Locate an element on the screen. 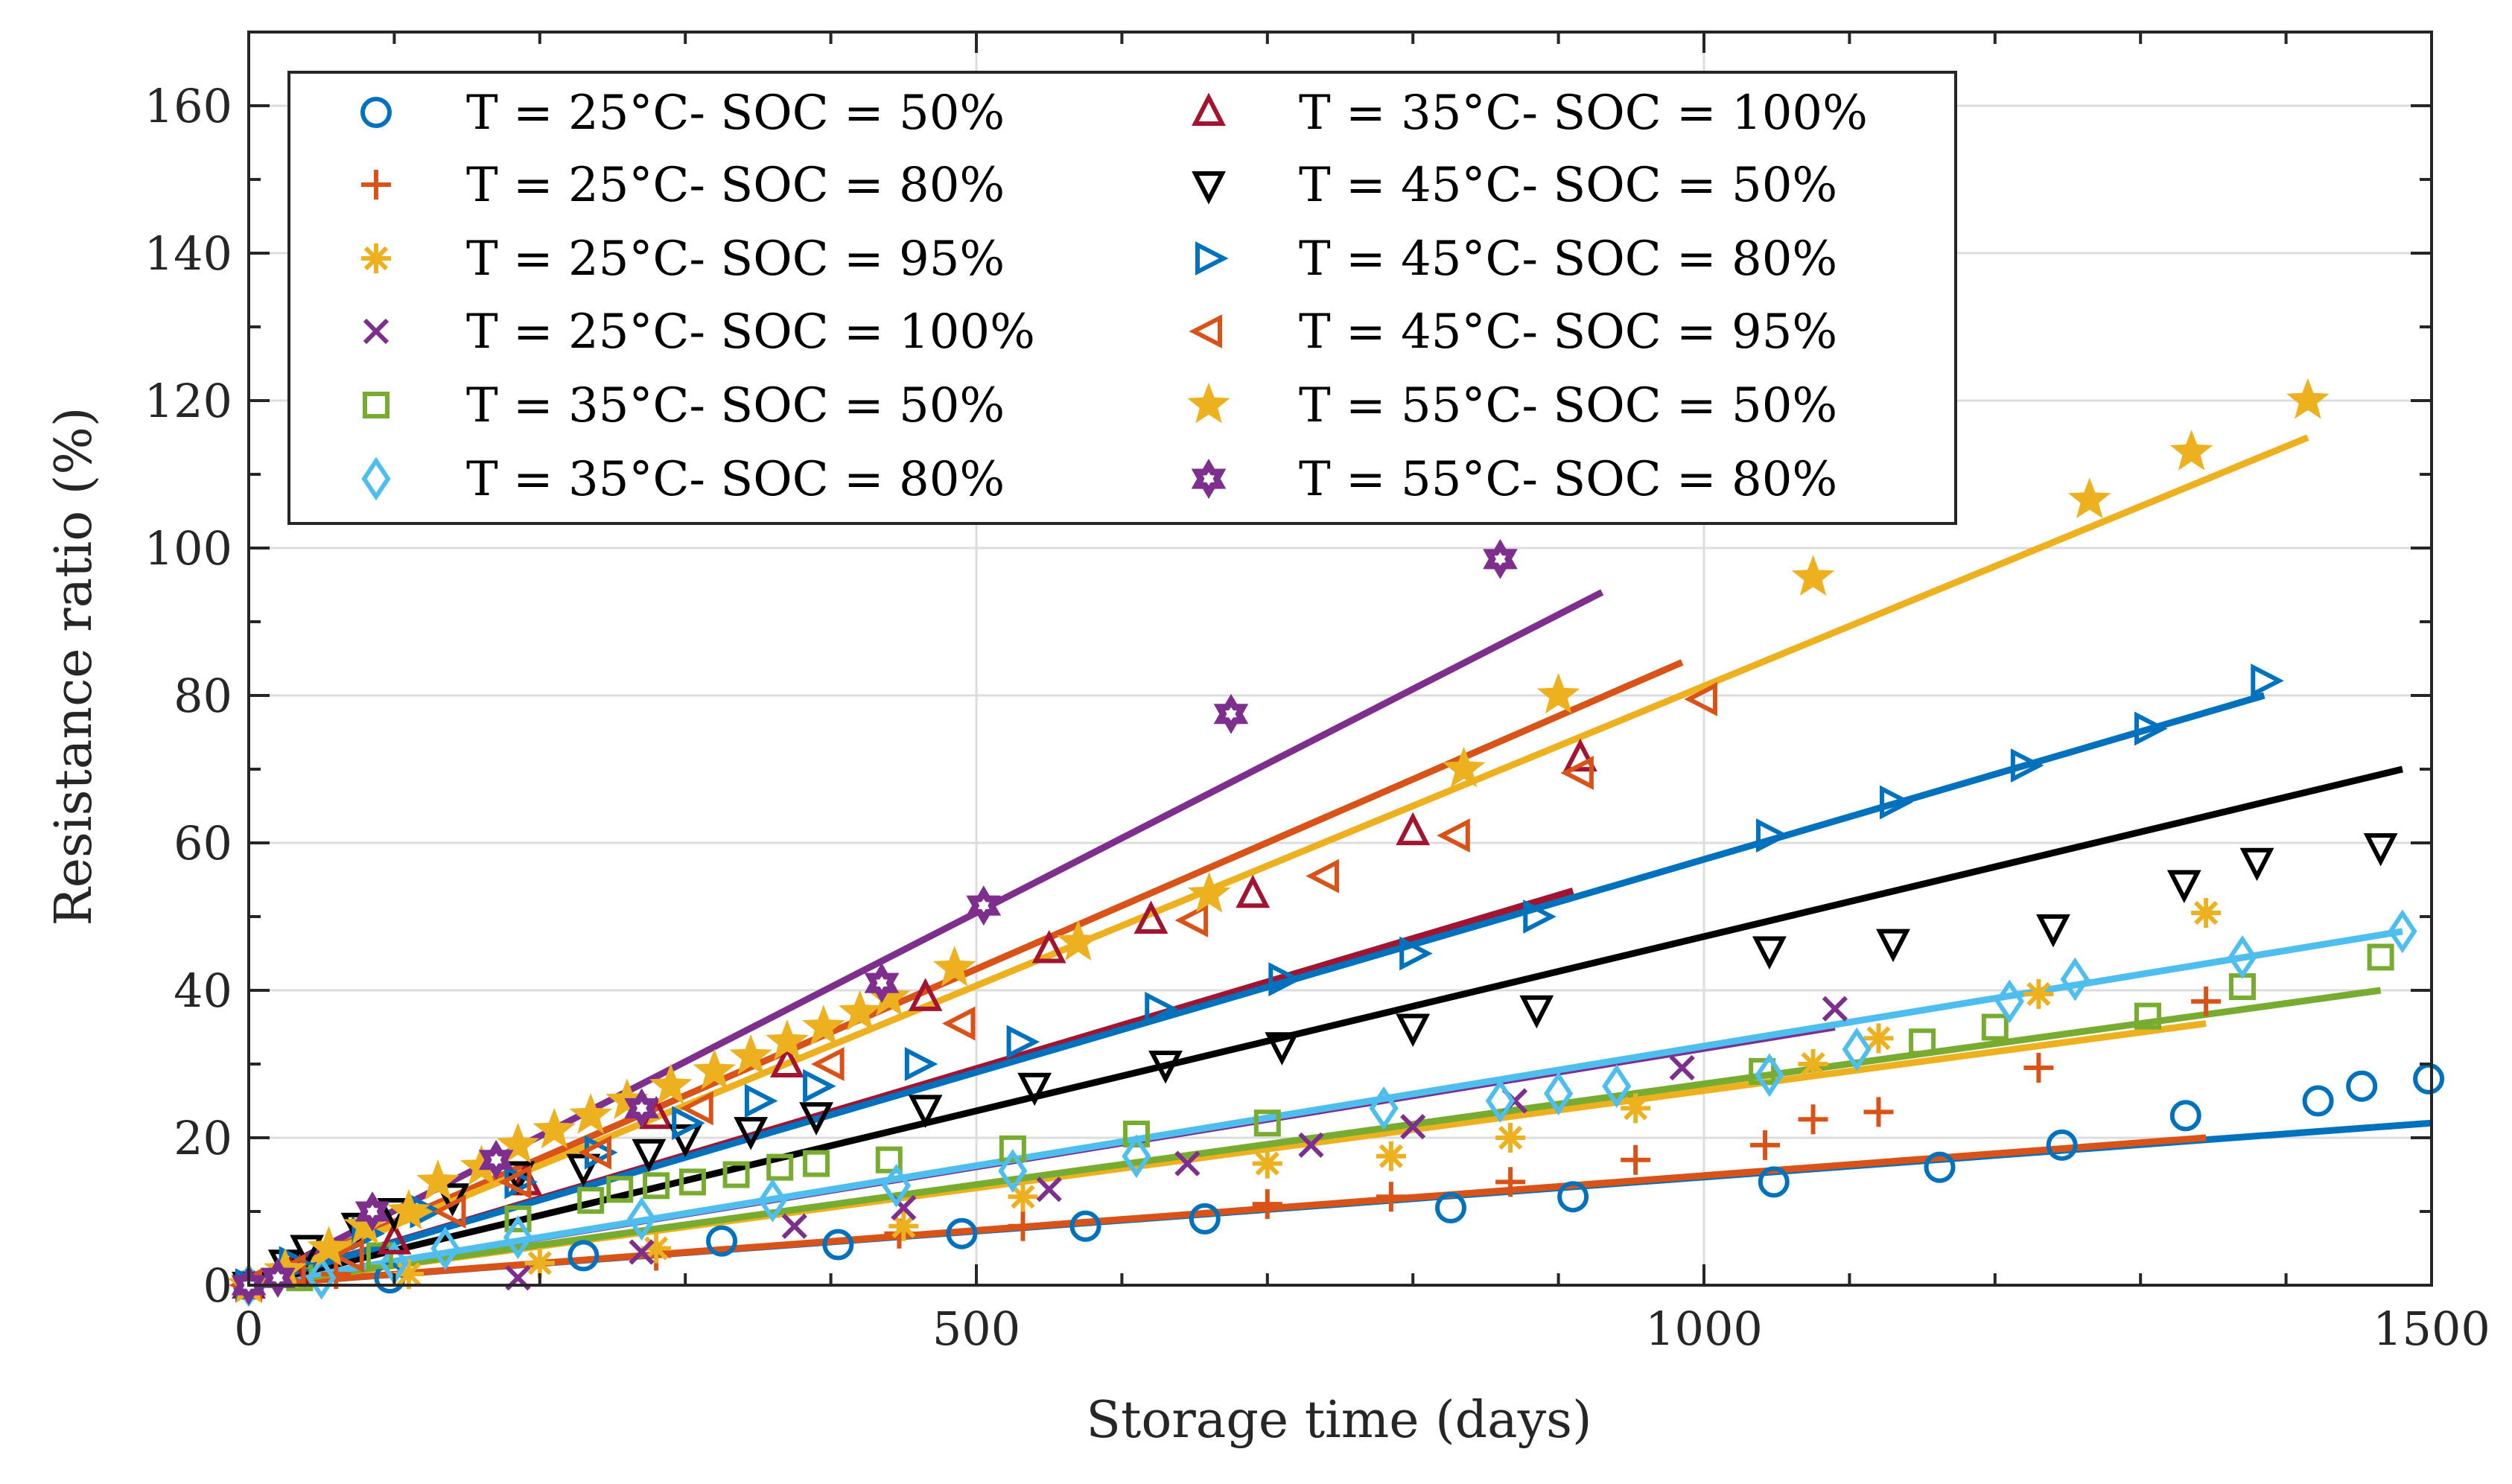 Image resolution: width=2512 pixels, height=1484 pixels. legend-label: T = 45°C- SOC = 80% is located at coordinates (1568, 259).